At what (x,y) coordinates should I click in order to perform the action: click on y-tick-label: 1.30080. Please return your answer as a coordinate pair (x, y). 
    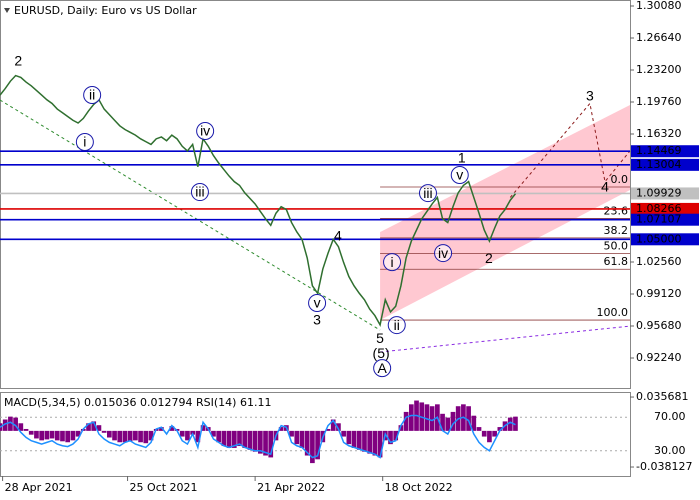
    Looking at the image, I should click on (659, 6).